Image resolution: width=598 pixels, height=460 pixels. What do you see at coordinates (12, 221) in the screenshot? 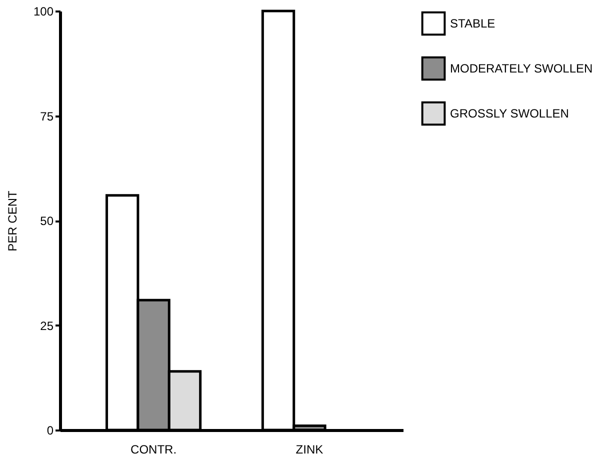
I see `y-axis-title: PER CENT` at bounding box center [12, 221].